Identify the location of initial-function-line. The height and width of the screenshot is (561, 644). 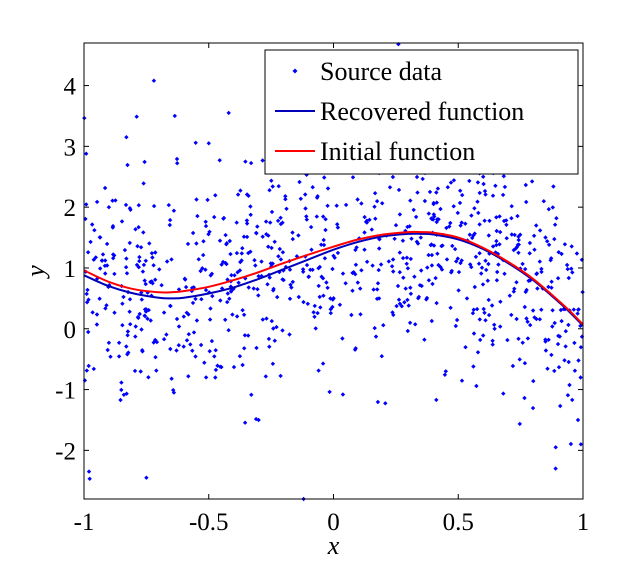
(333, 278).